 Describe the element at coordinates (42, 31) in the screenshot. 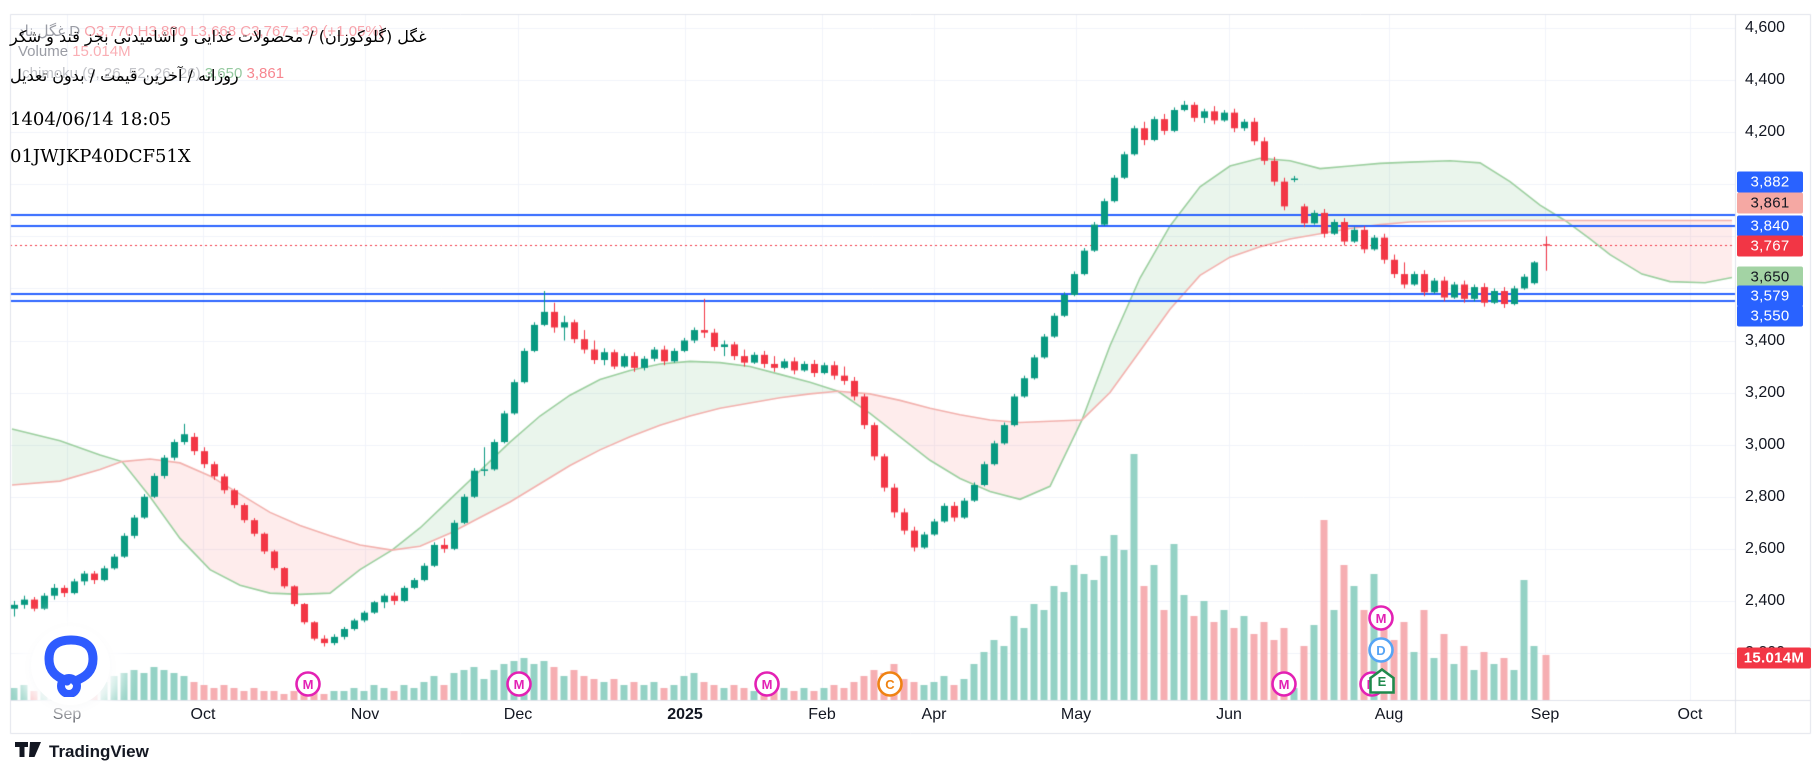

I see `legend-symbol: غگل ناد` at that location.